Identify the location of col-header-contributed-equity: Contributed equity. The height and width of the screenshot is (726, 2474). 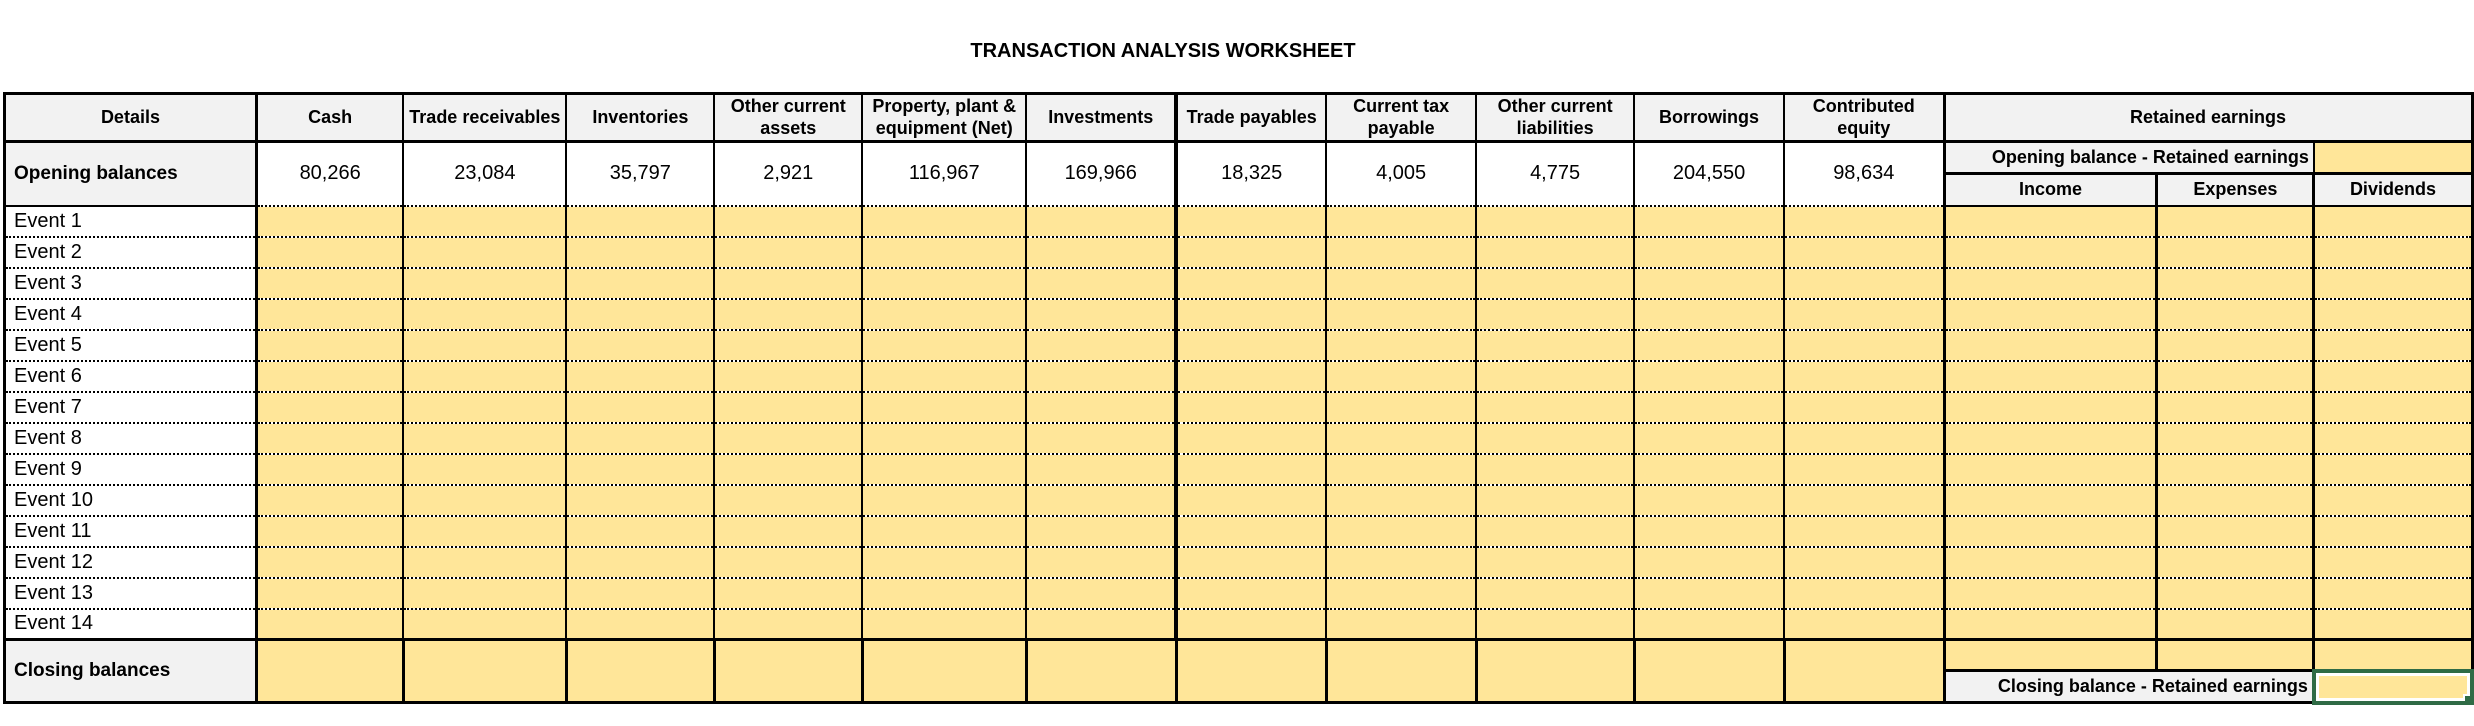
(1864, 117).